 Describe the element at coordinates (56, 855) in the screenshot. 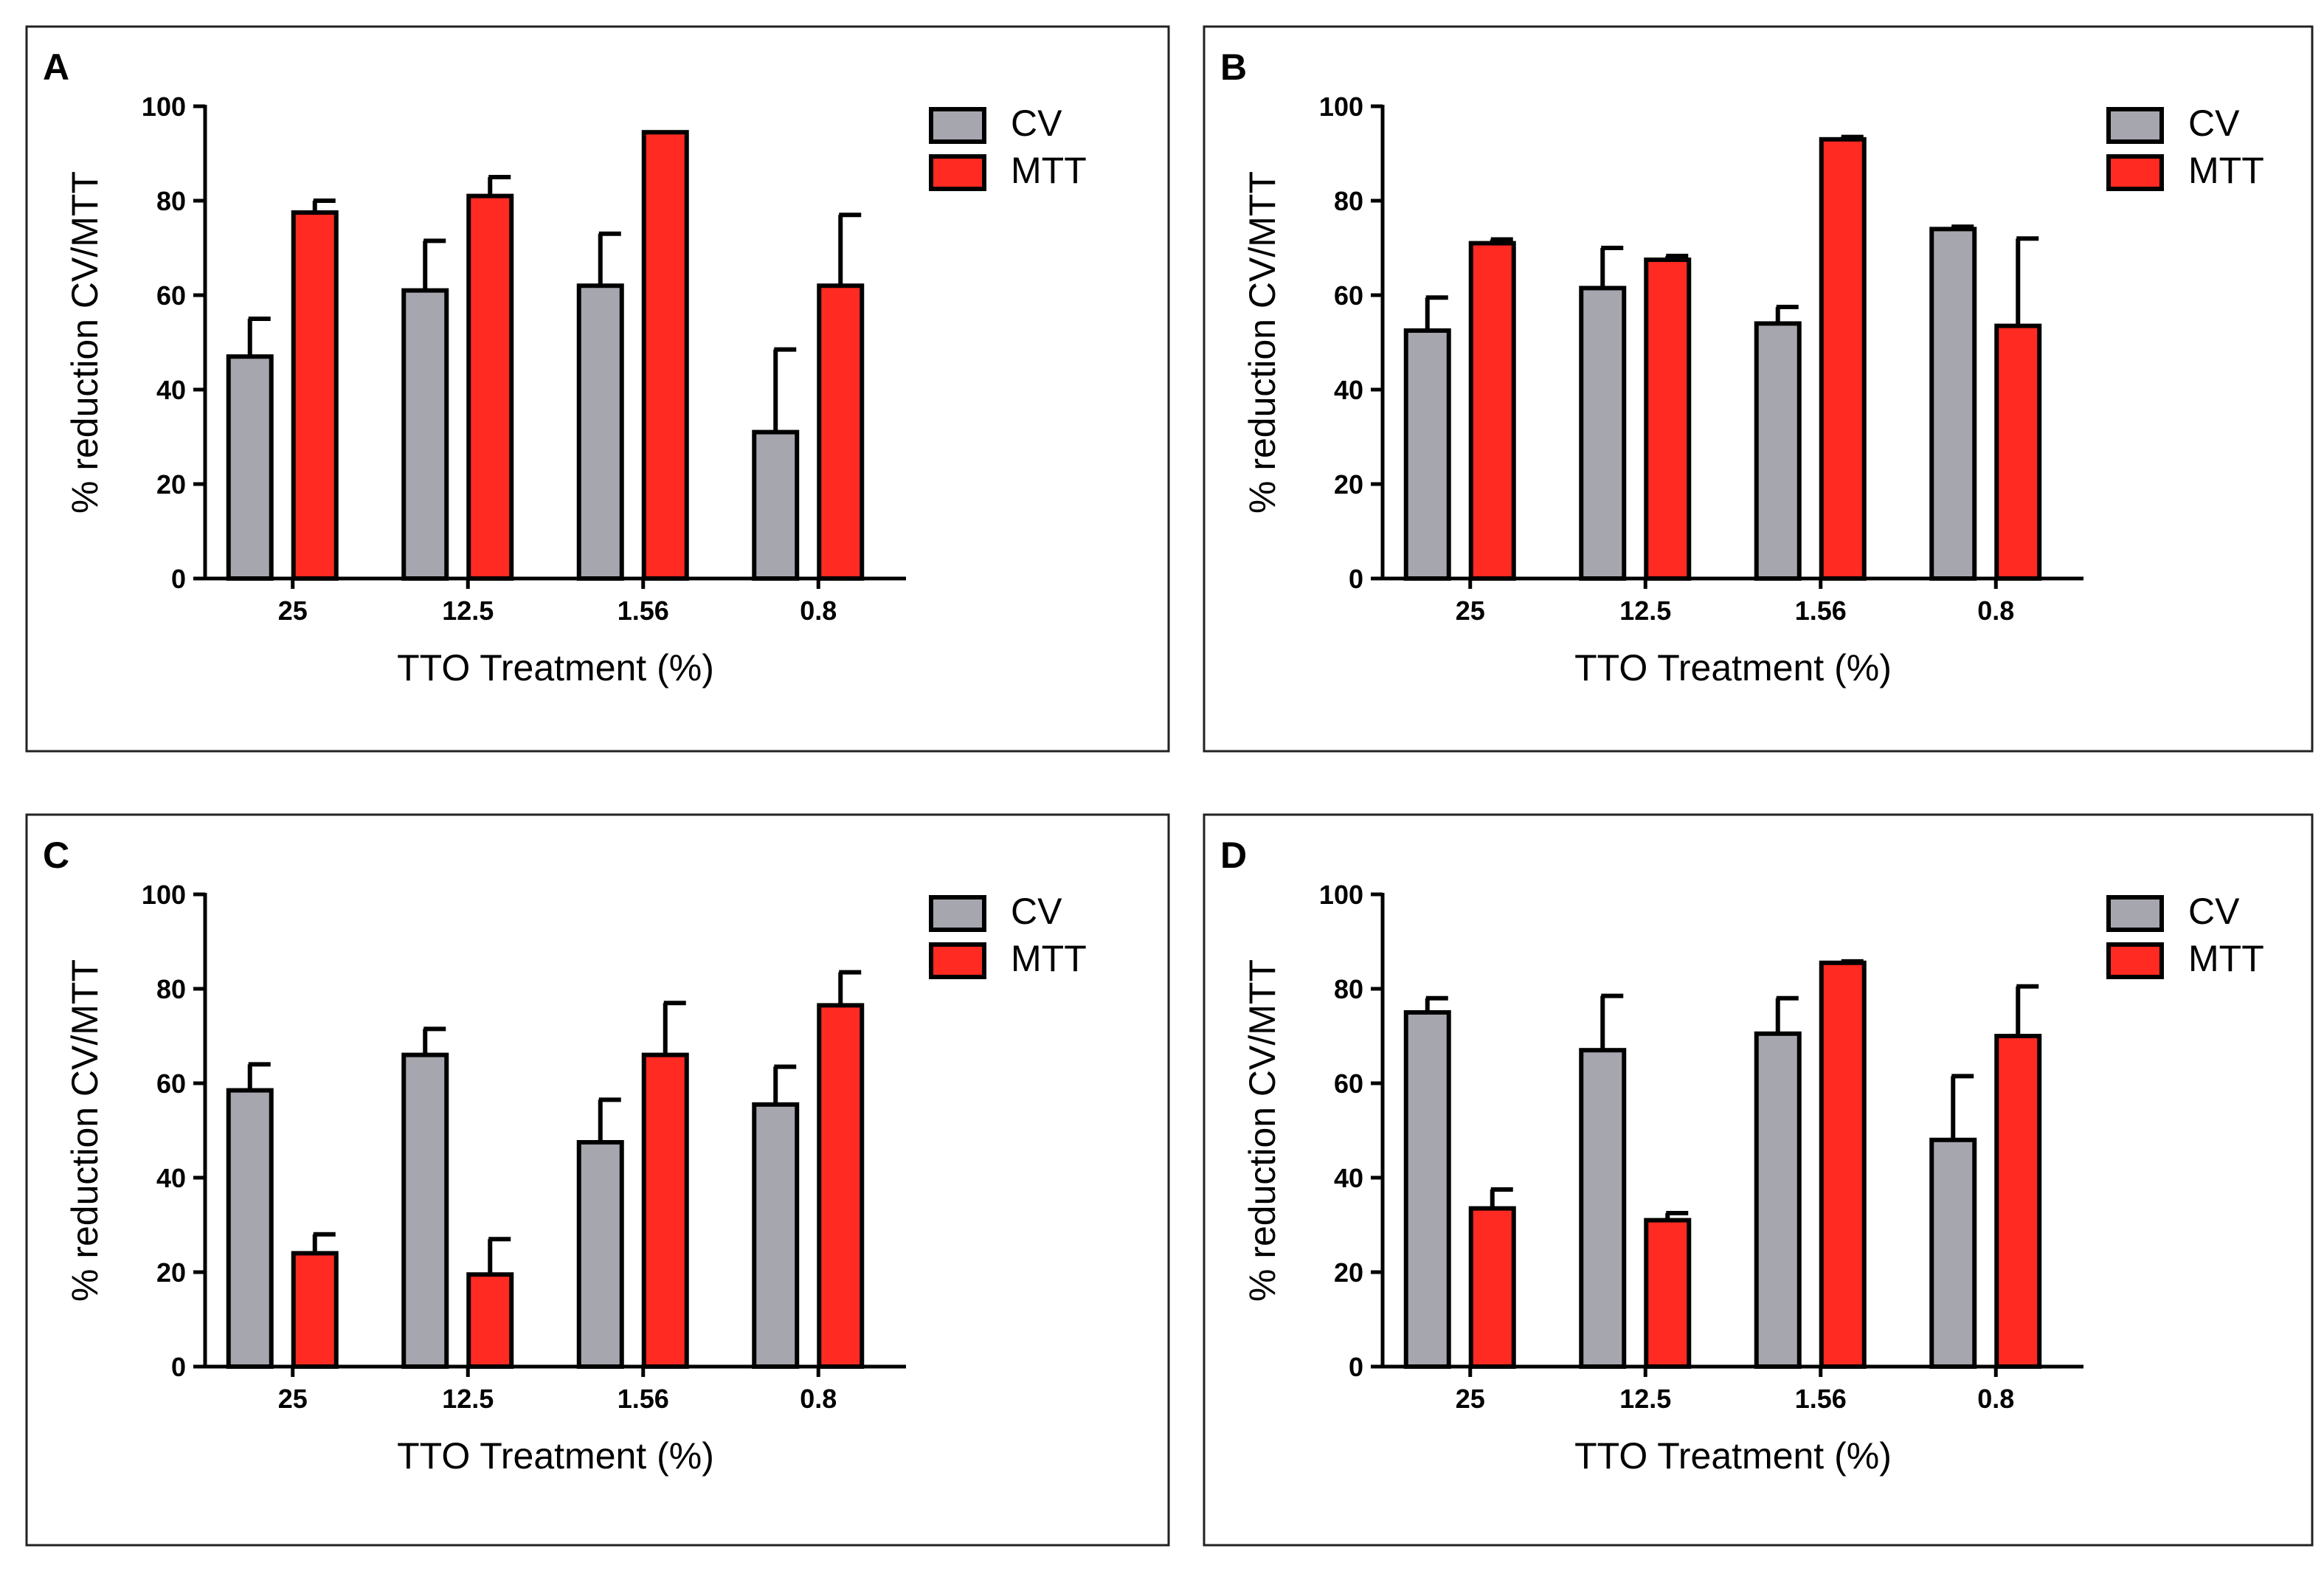

I see `panel-label: C` at that location.